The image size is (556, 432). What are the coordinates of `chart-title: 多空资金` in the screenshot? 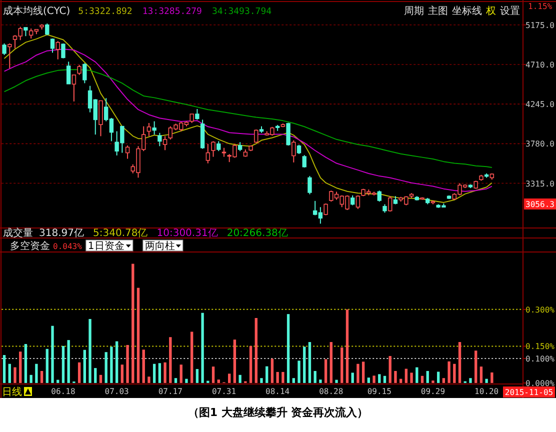 It's located at (30, 246).